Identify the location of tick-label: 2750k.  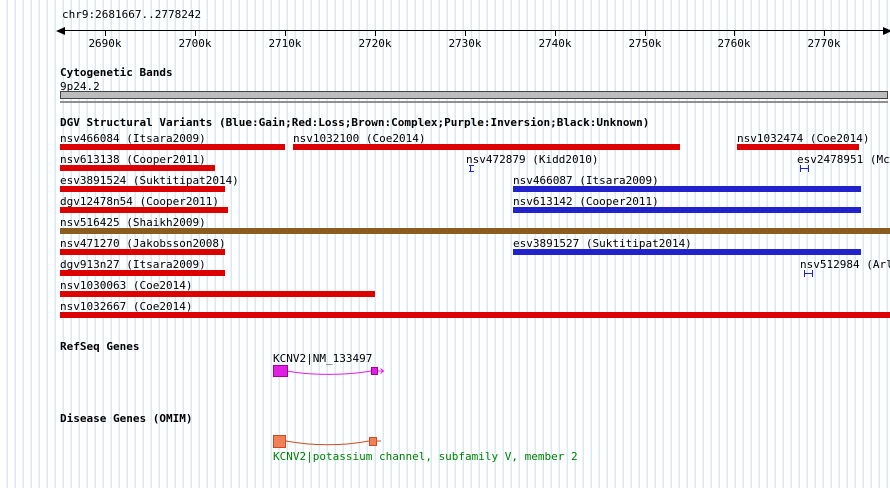
(645, 43).